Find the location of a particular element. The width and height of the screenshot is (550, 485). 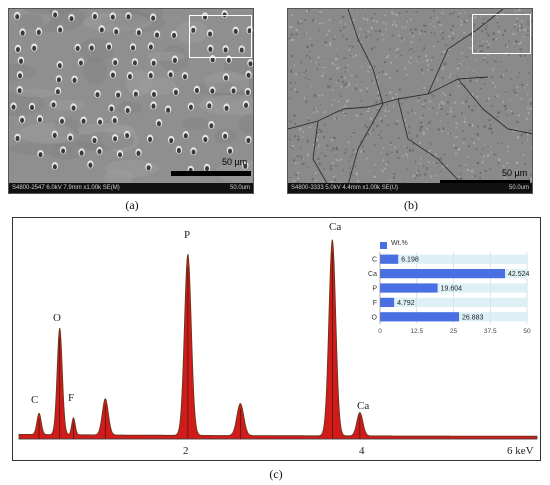

peak-label-p: P is located at coordinates (187, 235).